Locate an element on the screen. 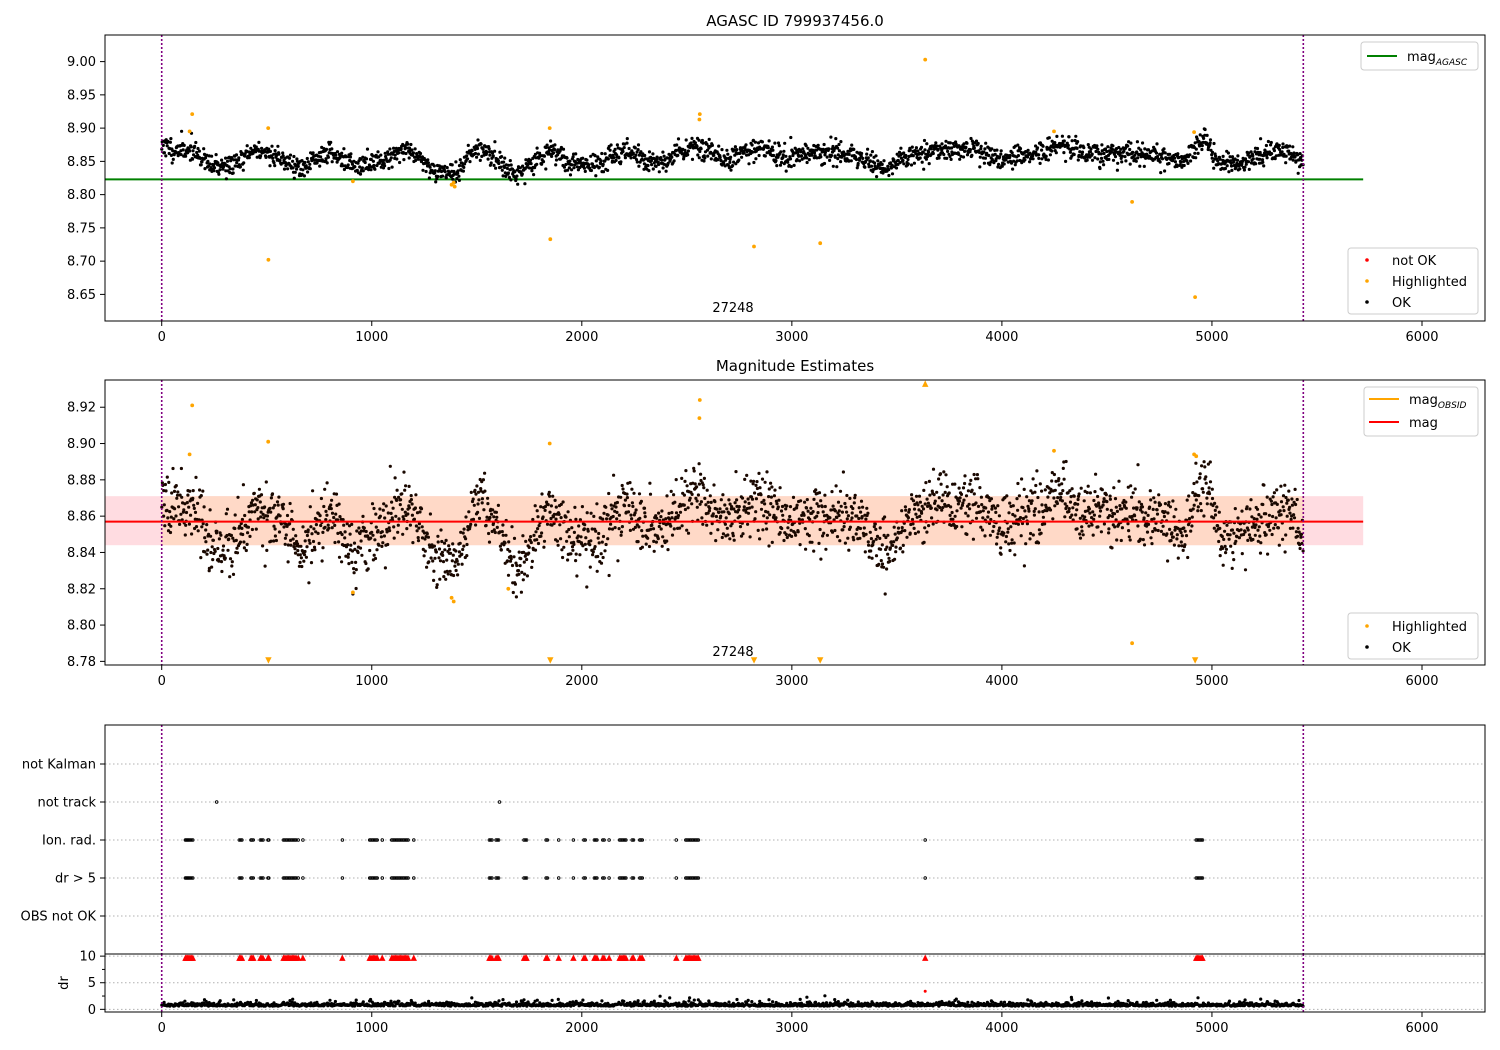  legend-label-main: mag is located at coordinates (1423, 423).